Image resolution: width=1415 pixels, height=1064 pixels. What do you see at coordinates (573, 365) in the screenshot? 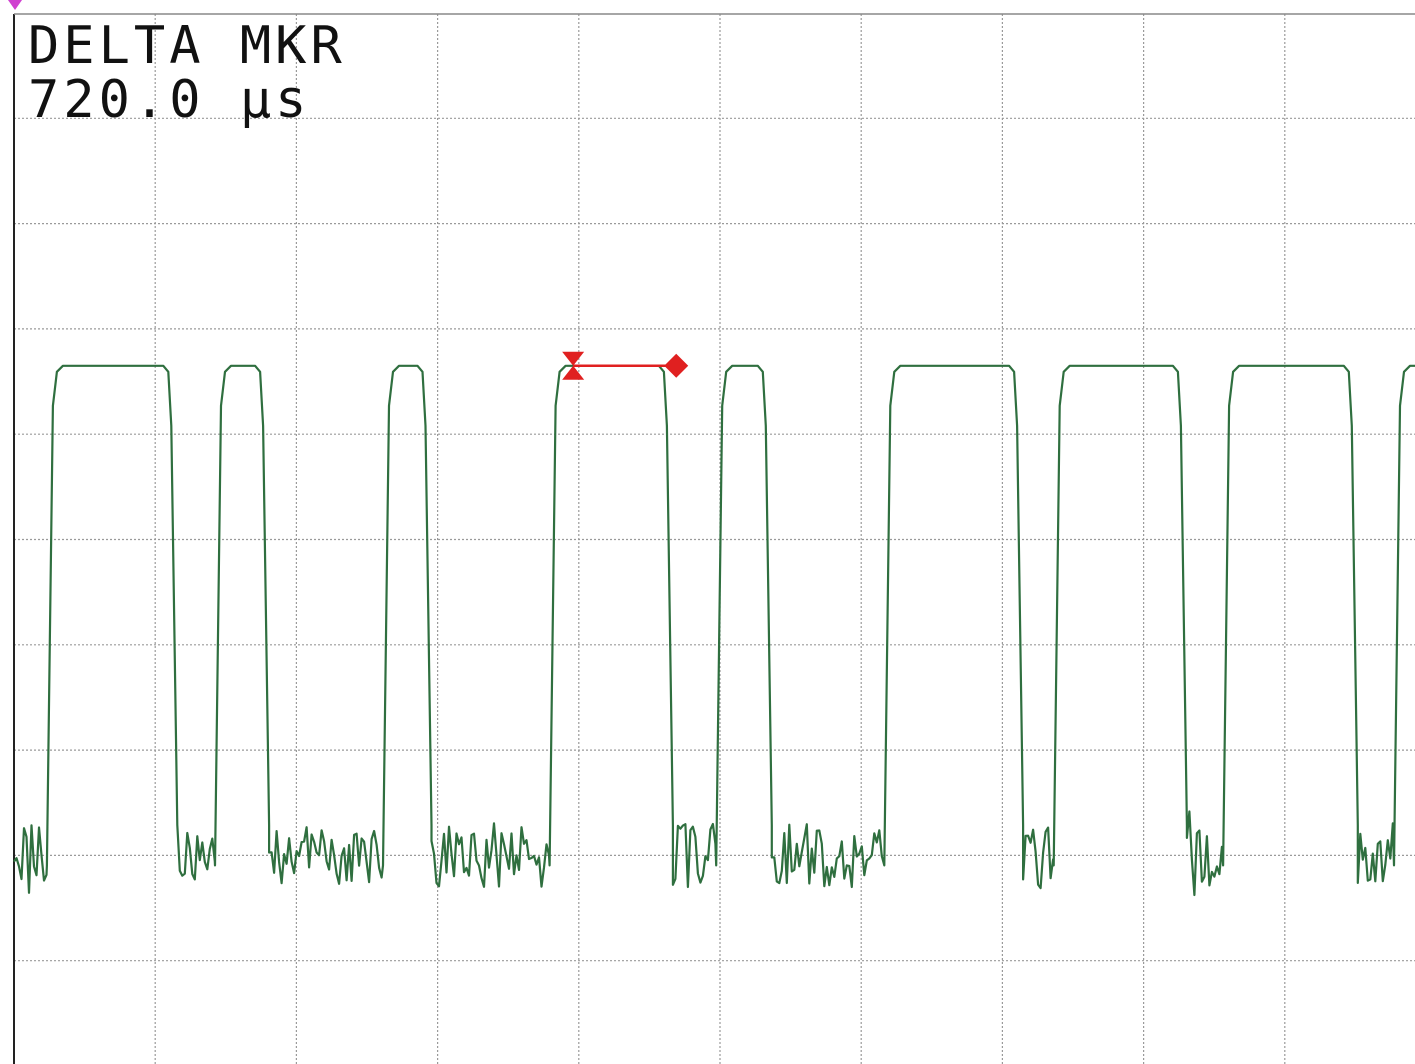
I see `delta-marker-a` at bounding box center [573, 365].